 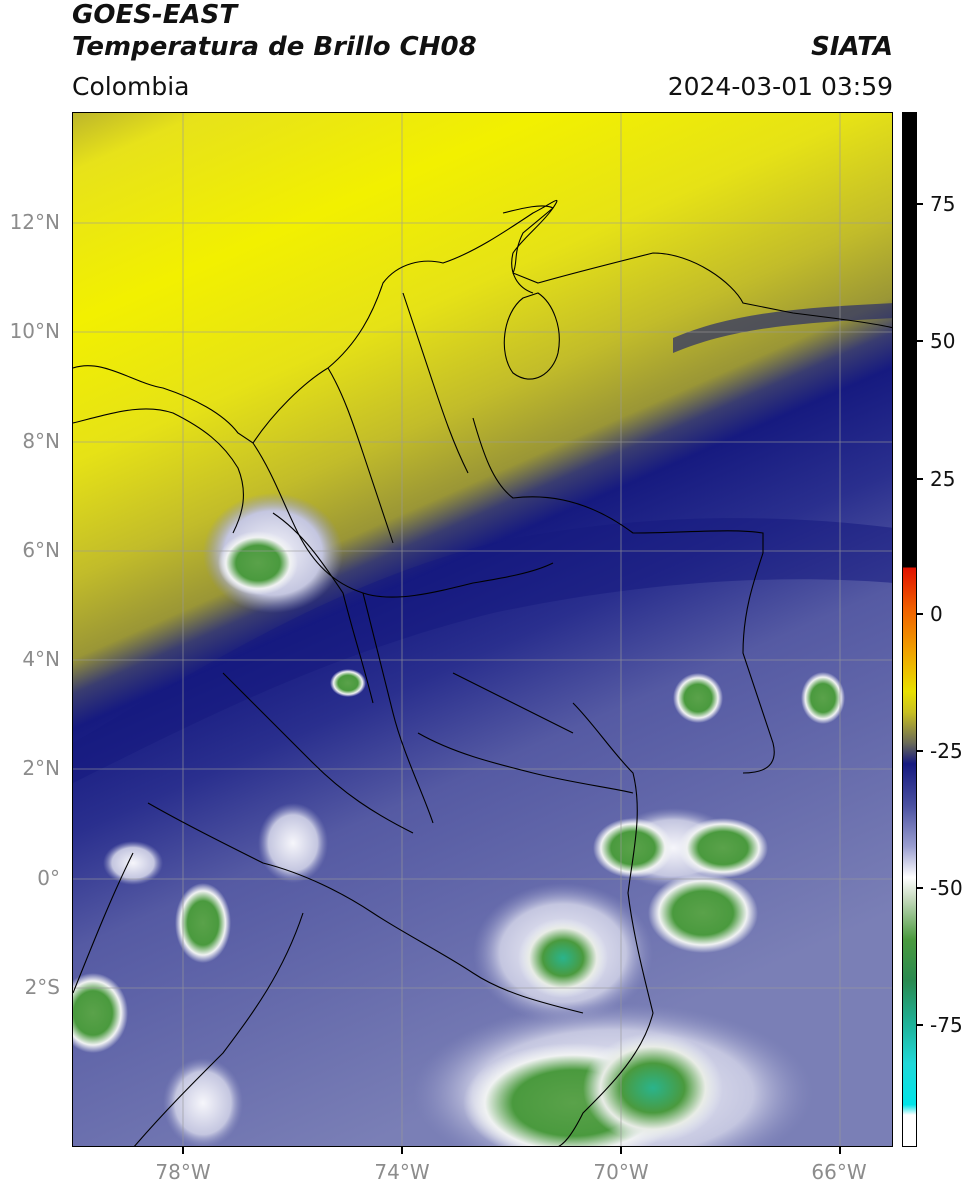 What do you see at coordinates (943, 479) in the screenshot?
I see `colorbar-label: 25` at bounding box center [943, 479].